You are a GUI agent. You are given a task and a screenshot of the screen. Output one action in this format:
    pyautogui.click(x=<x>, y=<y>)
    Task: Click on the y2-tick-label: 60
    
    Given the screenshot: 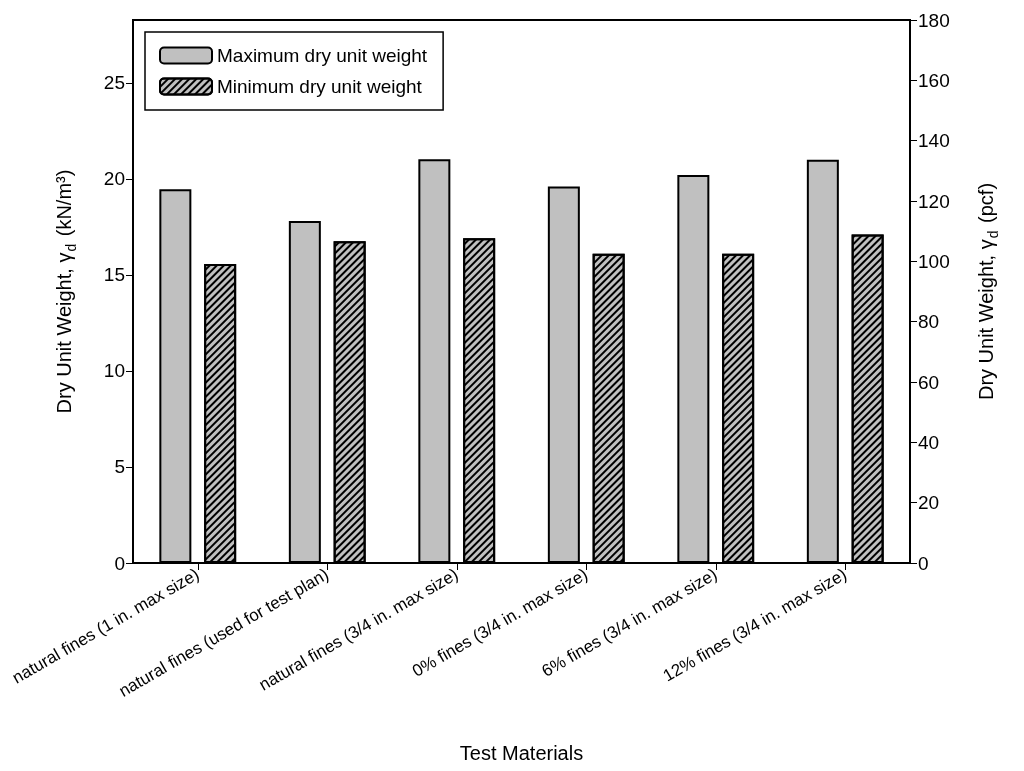 What is the action you would take?
    pyautogui.click(x=929, y=382)
    